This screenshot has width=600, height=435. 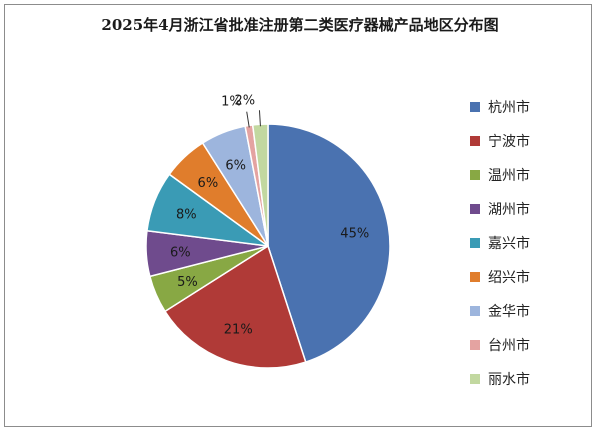 I want to click on legend-label: 湖州市, so click(x=509, y=210).